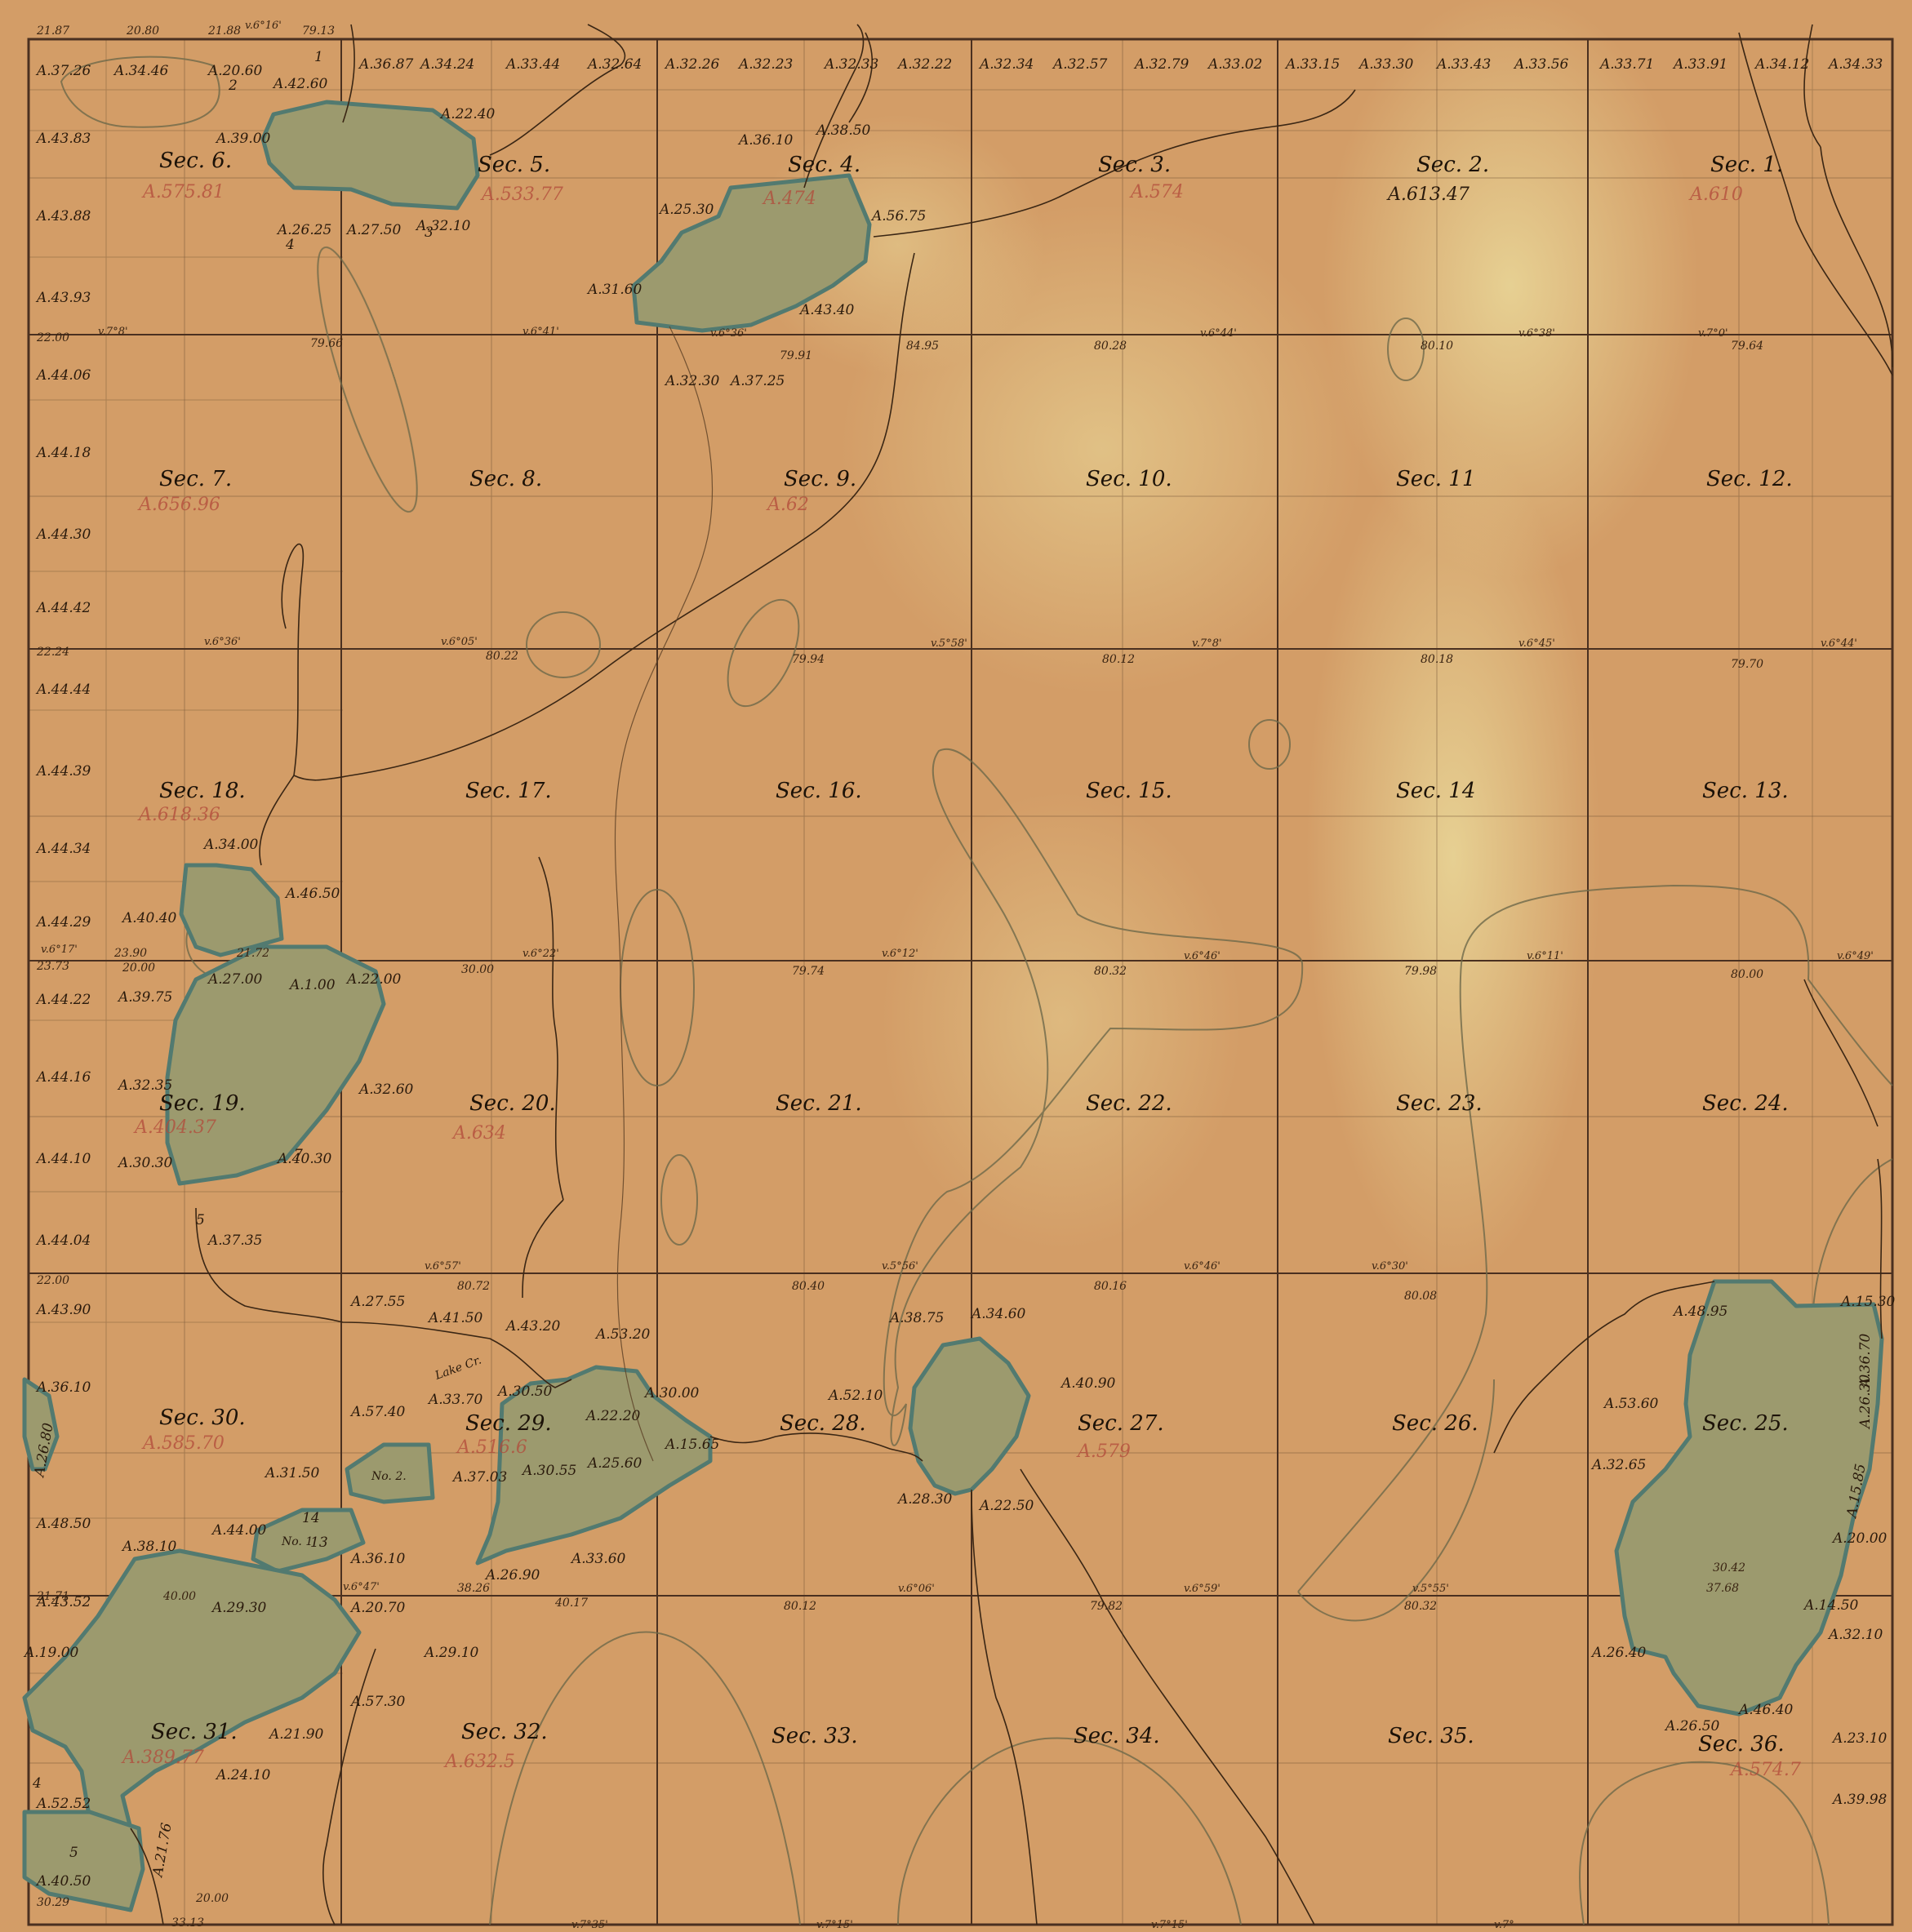 This screenshot has width=1912, height=1932. What do you see at coordinates (540, 332) in the screenshot?
I see `svg-text: v.6°41'` at bounding box center [540, 332].